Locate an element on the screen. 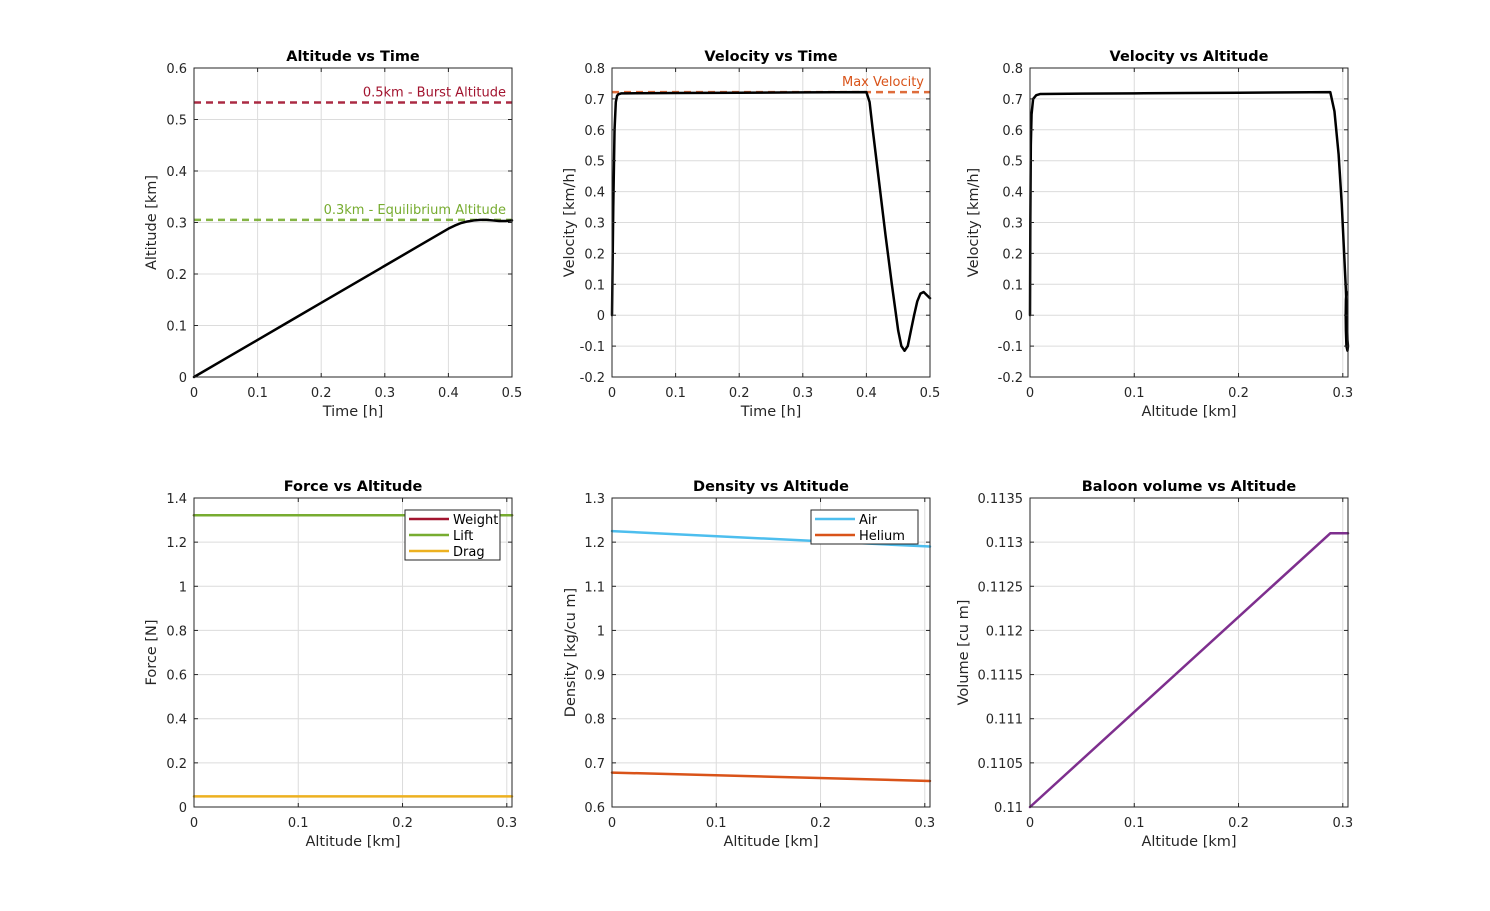 The image size is (1490, 911). chart-title: Baloon volume vs Altitude is located at coordinates (1189, 487).